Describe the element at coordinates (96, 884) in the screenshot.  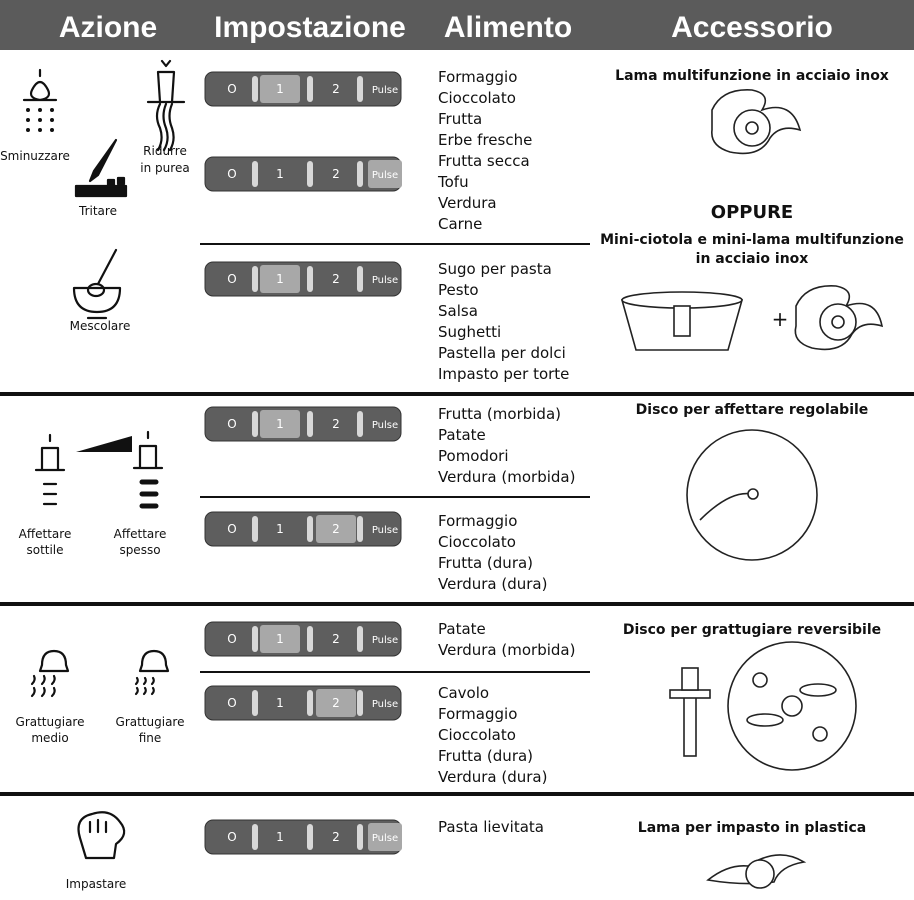
I see `action-label: Impastare` at that location.